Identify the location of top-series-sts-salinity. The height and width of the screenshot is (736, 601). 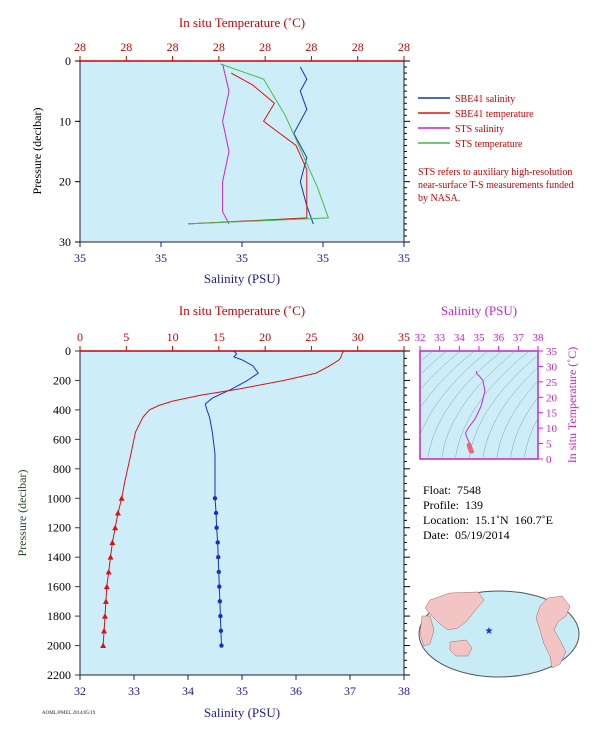
(226, 144).